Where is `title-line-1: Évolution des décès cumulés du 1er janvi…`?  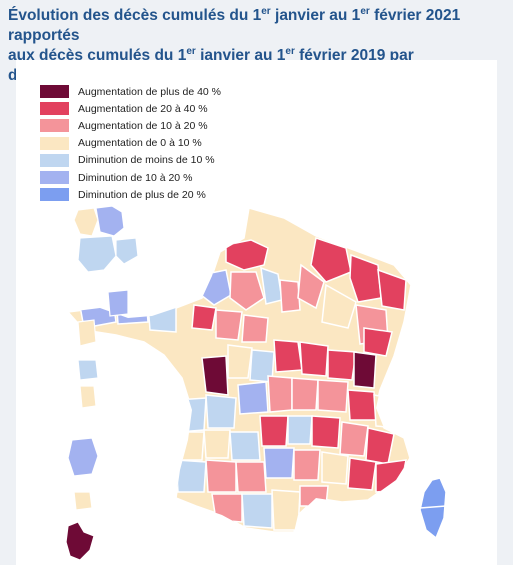 title-line-1: Évolution des décès cumulés du 1er janvi… is located at coordinates (234, 24).